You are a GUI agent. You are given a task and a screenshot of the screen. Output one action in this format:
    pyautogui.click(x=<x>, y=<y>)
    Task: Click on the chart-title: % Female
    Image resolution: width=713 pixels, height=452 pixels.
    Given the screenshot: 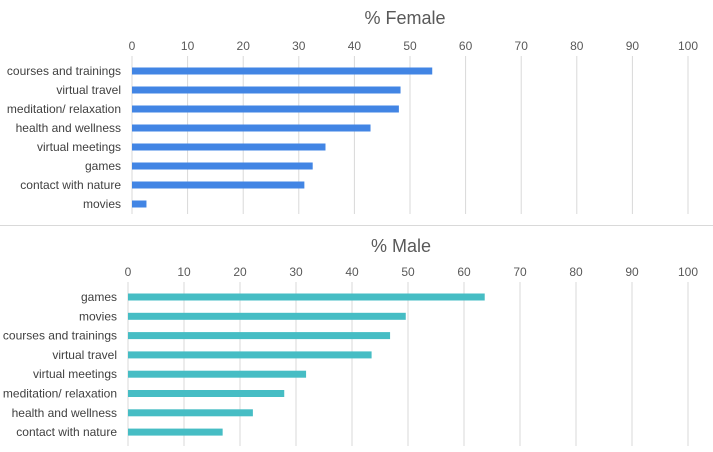 What is the action you would take?
    pyautogui.click(x=404, y=18)
    